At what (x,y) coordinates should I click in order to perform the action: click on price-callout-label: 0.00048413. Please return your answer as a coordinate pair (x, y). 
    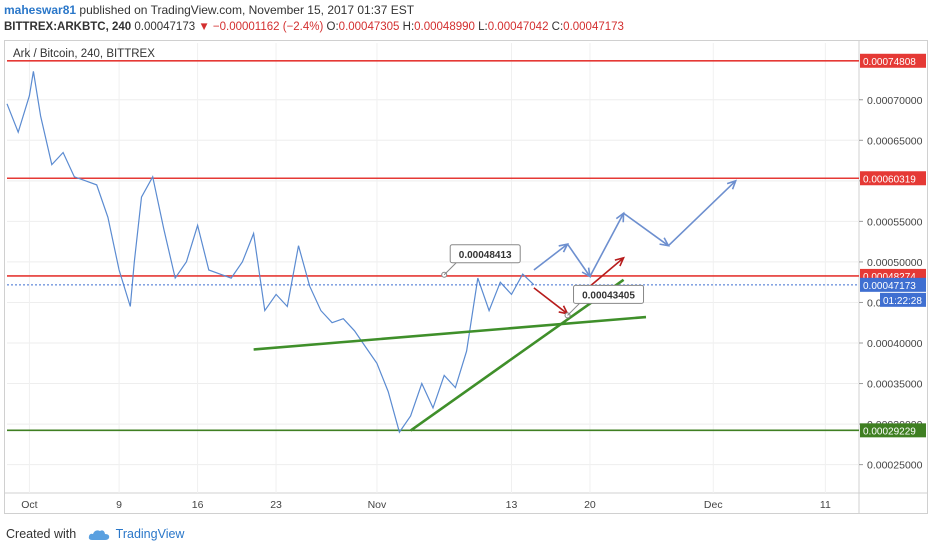
    Looking at the image, I should click on (485, 255).